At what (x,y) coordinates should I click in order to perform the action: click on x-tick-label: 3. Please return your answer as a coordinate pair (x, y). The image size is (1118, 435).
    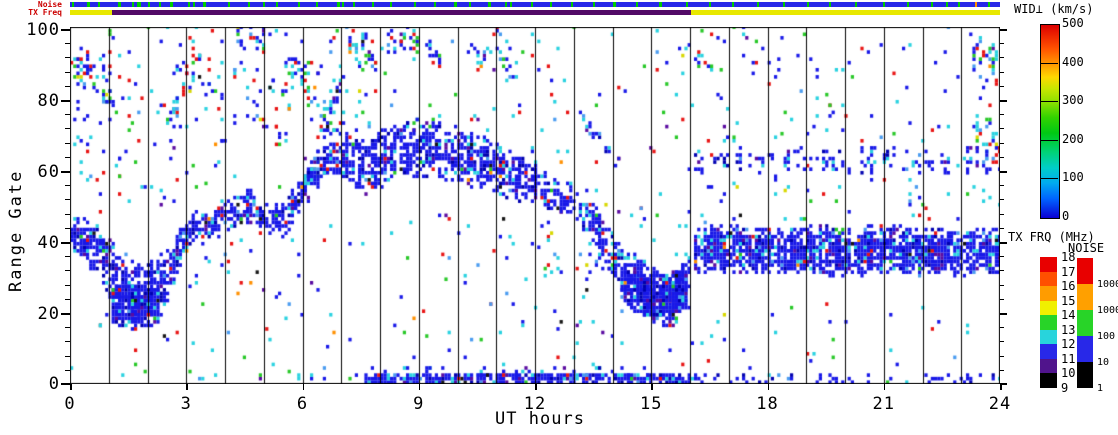
    Looking at the image, I should click on (186, 404).